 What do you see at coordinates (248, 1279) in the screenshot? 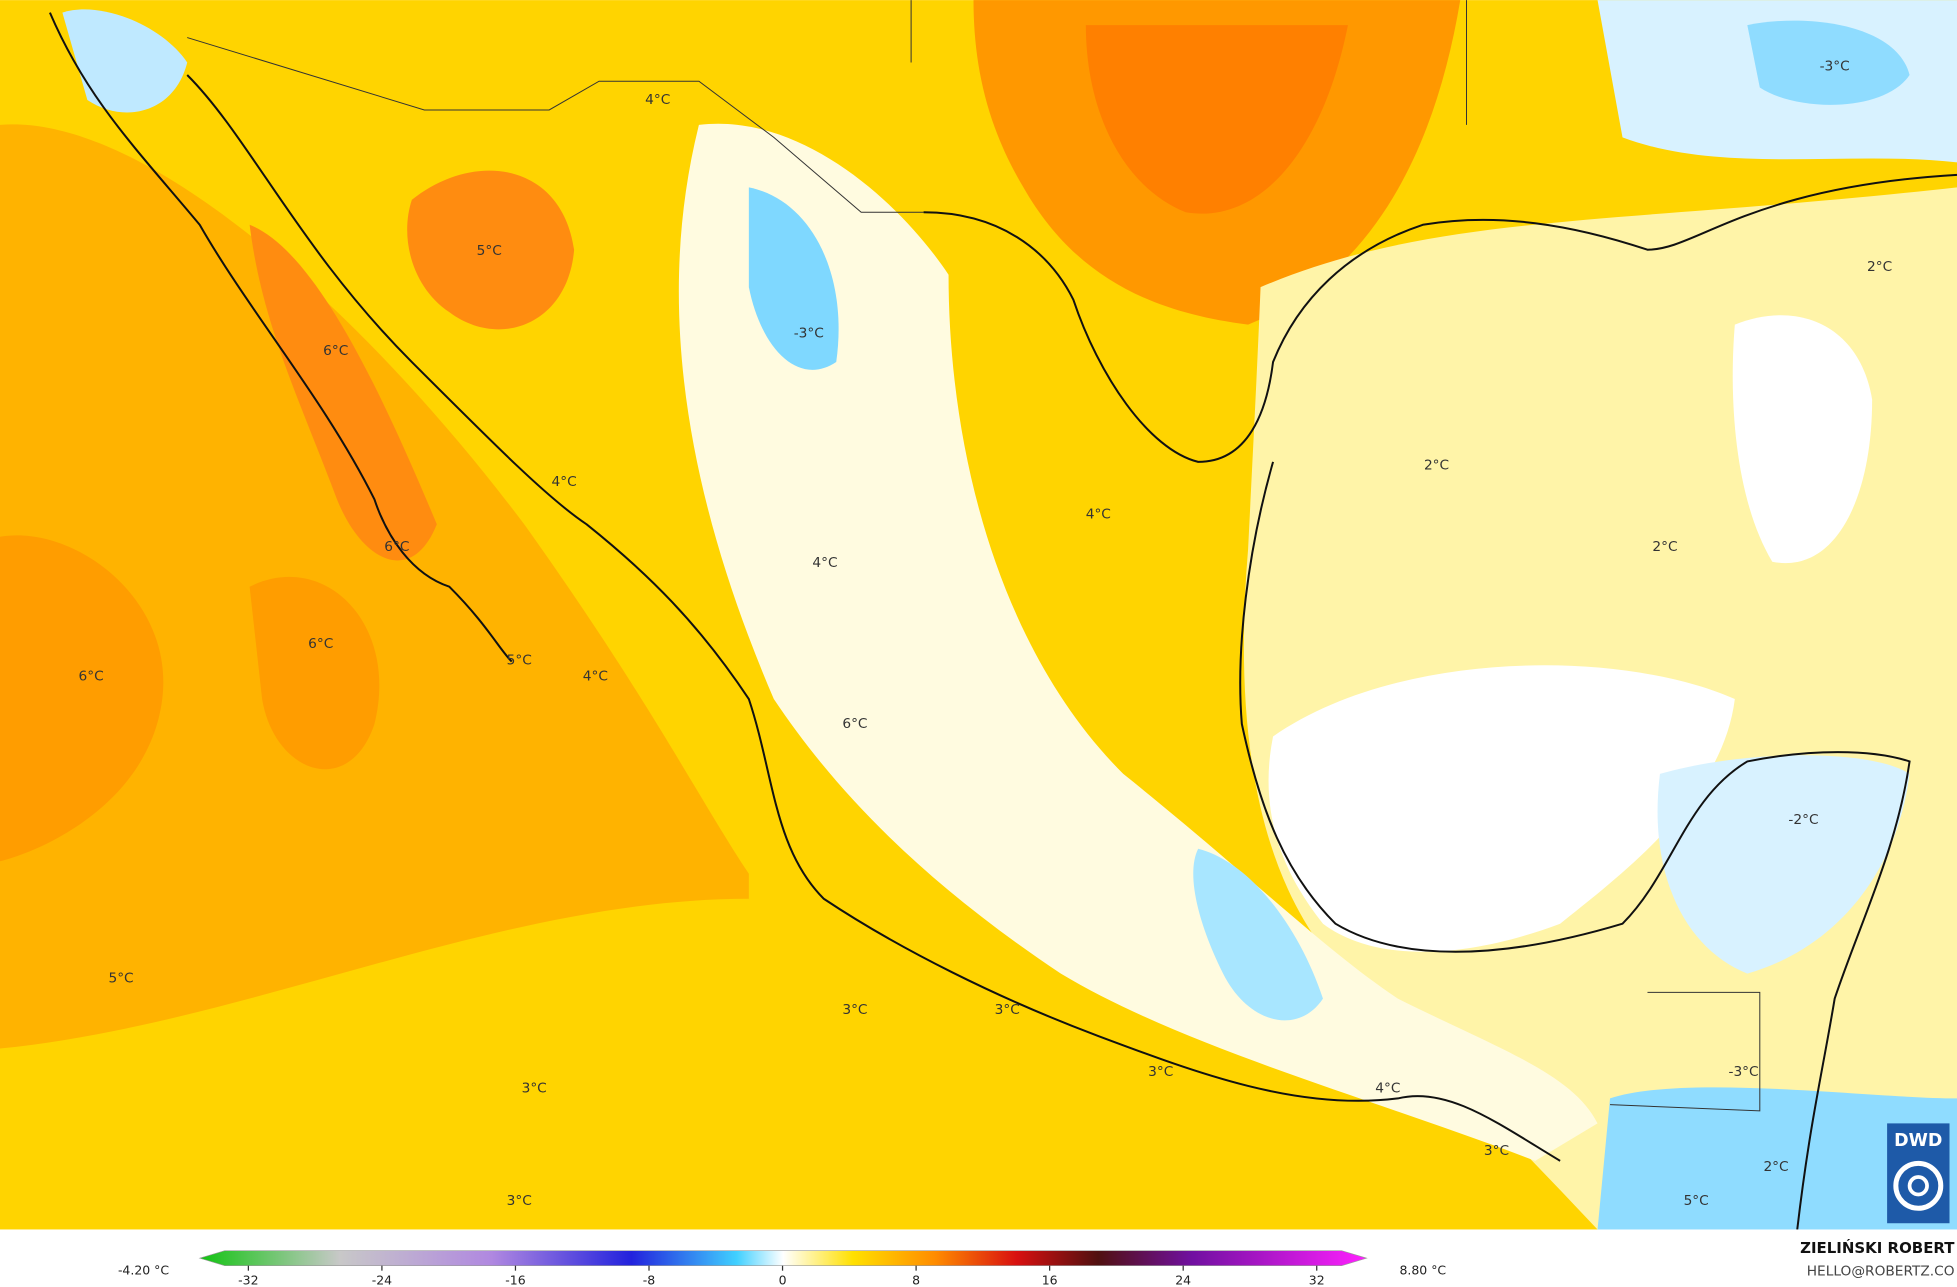
I see `colorbar-tick-label: -32` at bounding box center [248, 1279].